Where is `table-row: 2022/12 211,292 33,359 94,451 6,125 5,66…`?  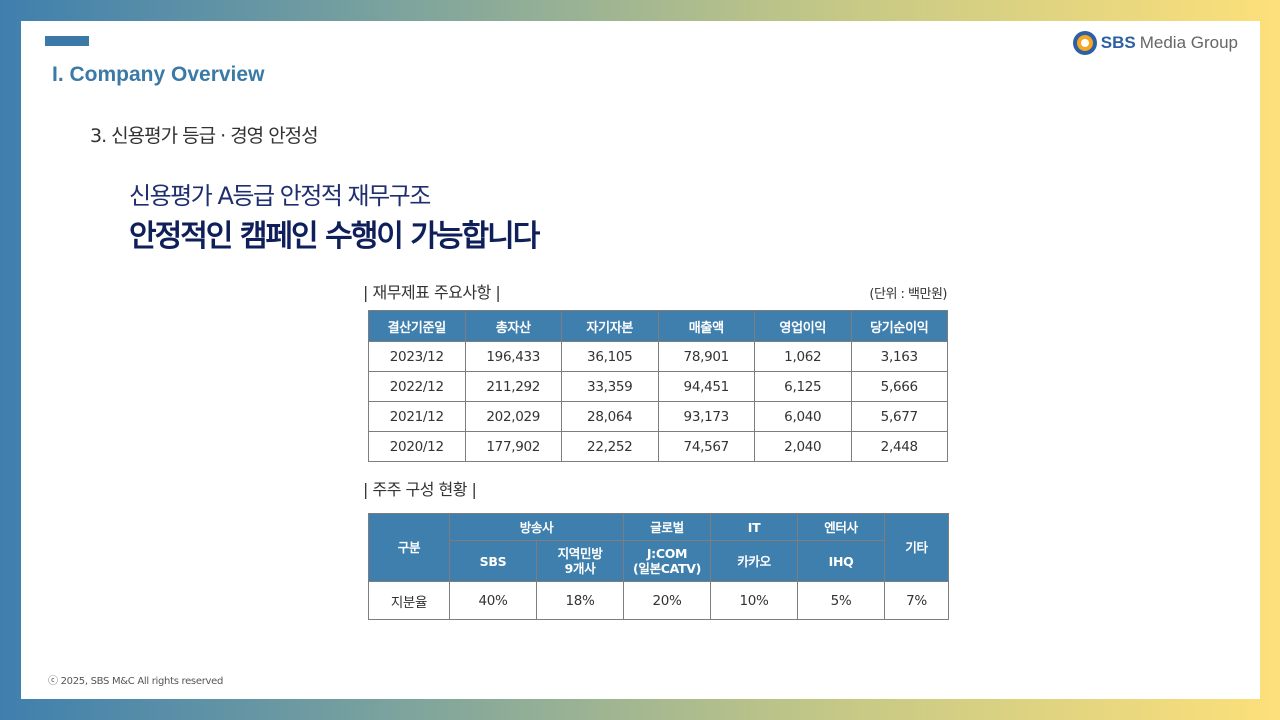
table-row: 2022/12 211,292 33,359 94,451 6,125 5,66… is located at coordinates (658, 386).